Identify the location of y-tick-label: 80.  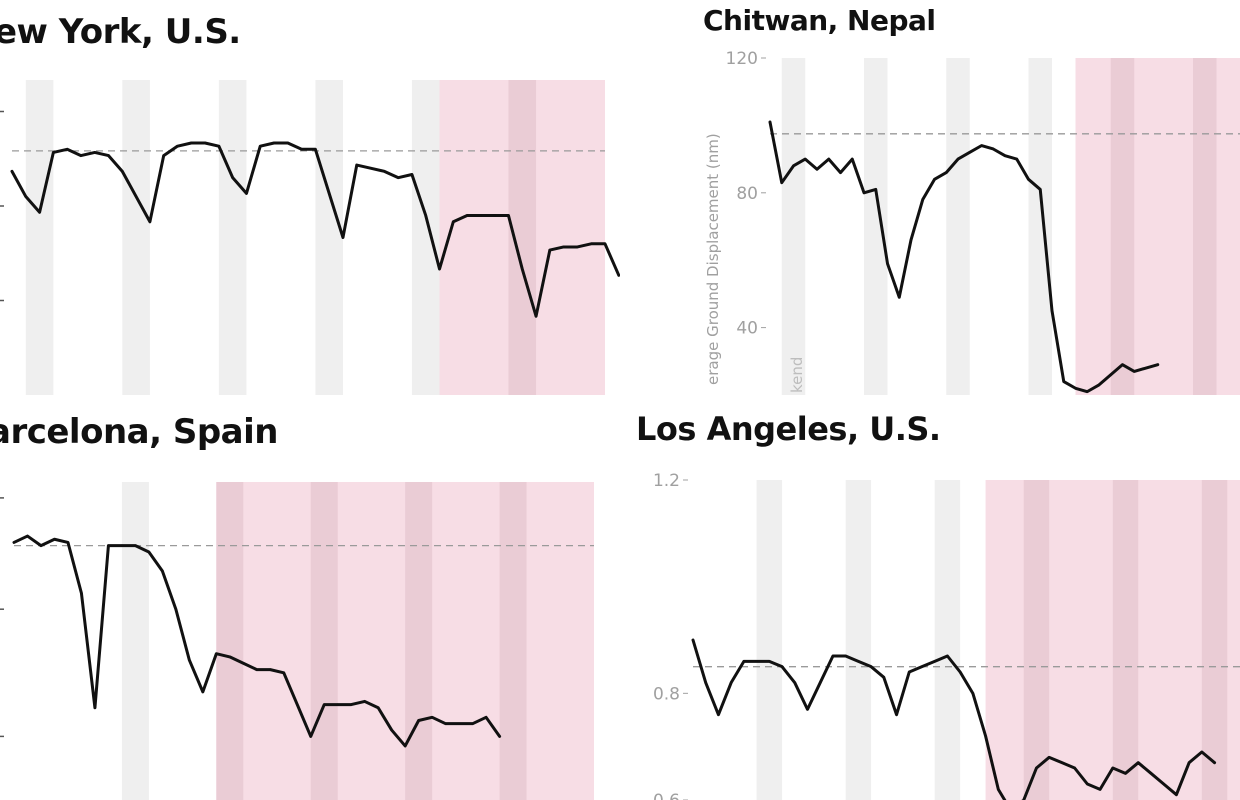
(747, 194).